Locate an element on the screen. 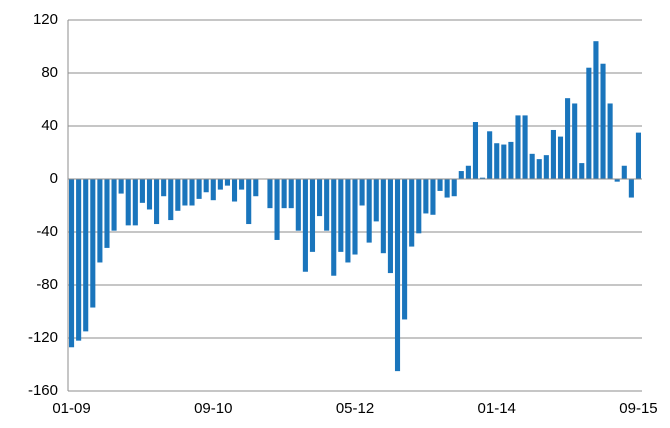  x-tick-label: 01-09 is located at coordinates (71, 408).